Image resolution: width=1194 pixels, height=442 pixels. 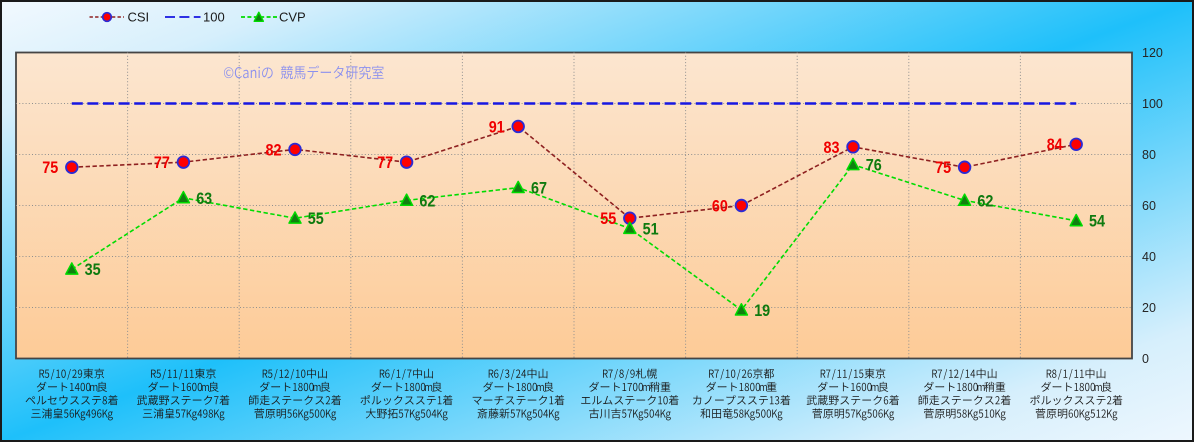 What do you see at coordinates (139, 17) in the screenshot?
I see `svg-text: CSI` at bounding box center [139, 17].